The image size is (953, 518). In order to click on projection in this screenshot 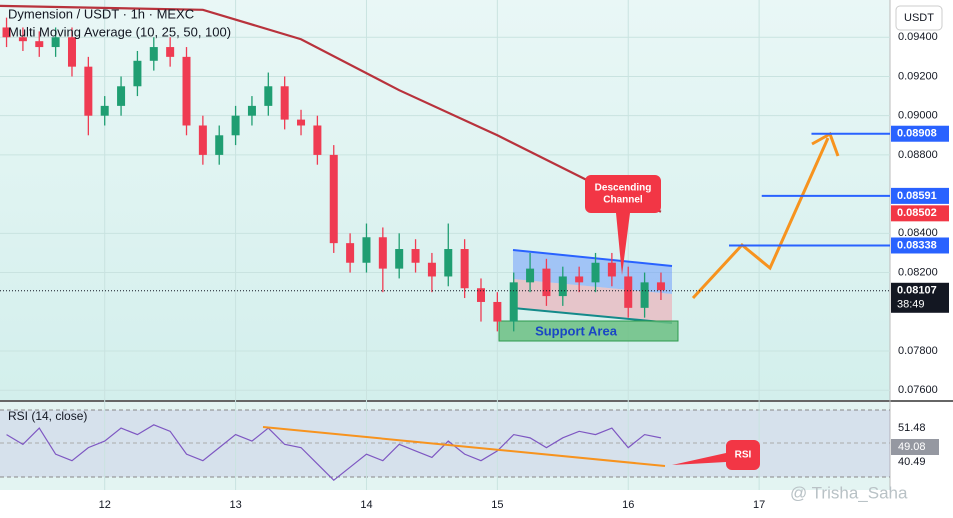, I will do `click(760, 218)`.